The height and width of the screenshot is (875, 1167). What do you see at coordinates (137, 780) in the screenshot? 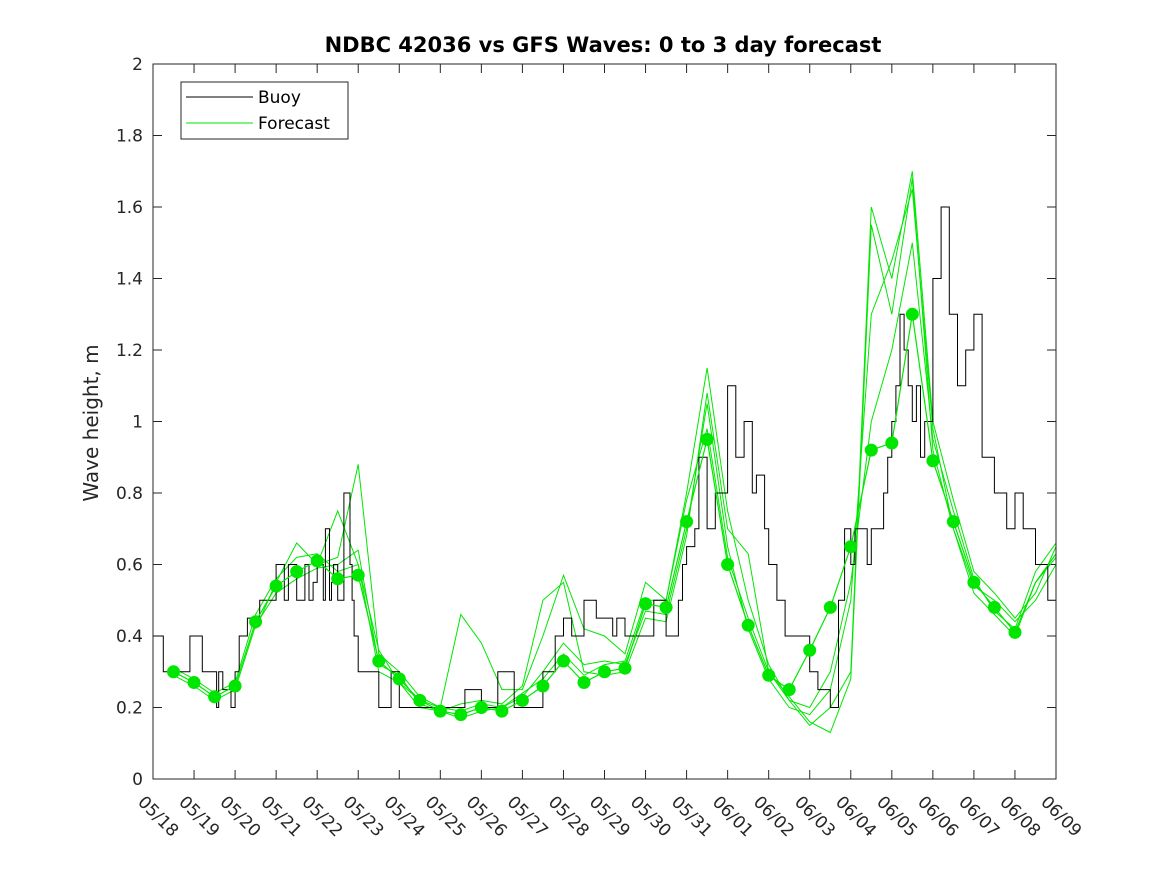
I see `y-tick-label: 0` at bounding box center [137, 780].